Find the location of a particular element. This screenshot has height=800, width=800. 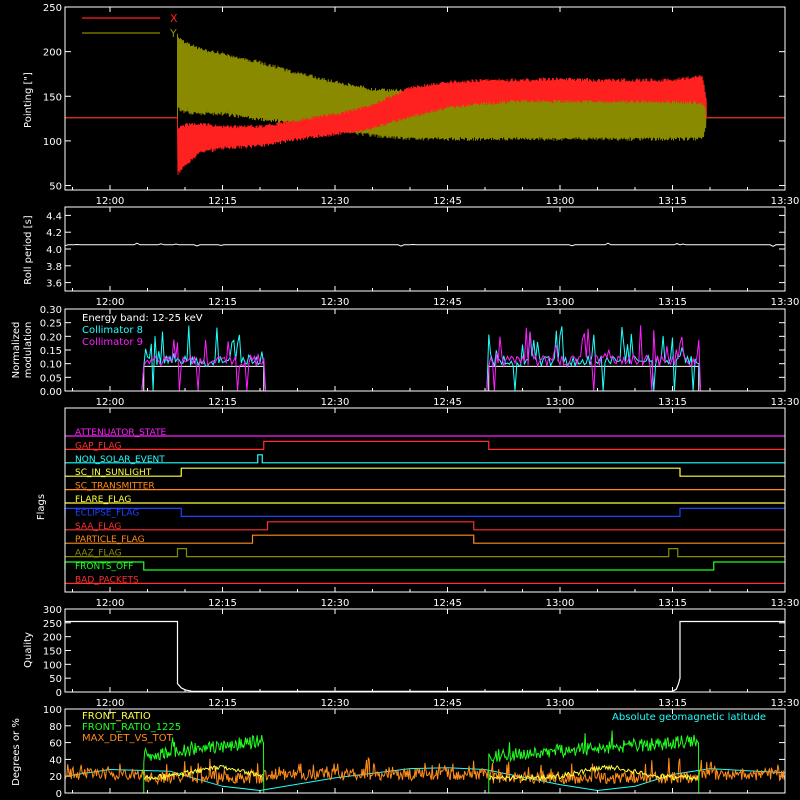

pointing-ytick-label: 150 is located at coordinates (52, 97).